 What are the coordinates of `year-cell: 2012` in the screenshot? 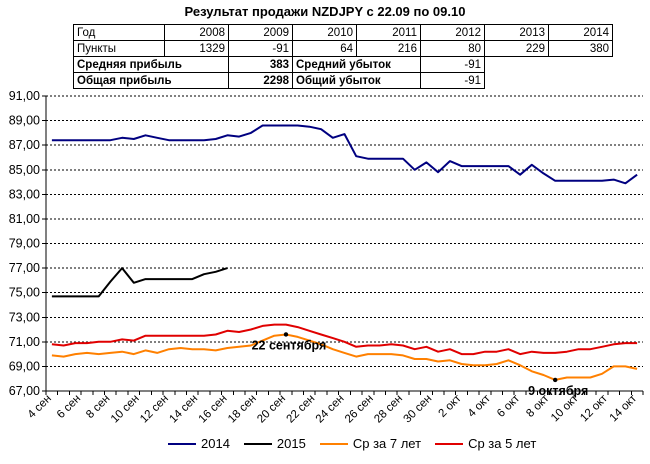 It's located at (452, 32).